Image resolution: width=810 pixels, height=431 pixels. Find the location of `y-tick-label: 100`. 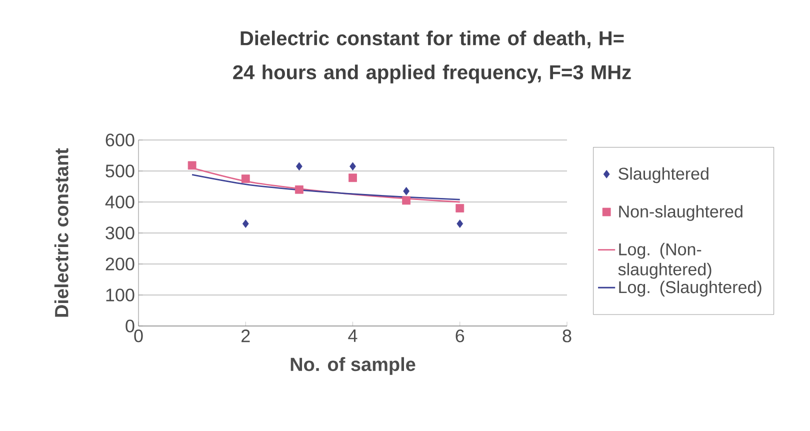

y-tick-label: 100 is located at coordinates (120, 295).